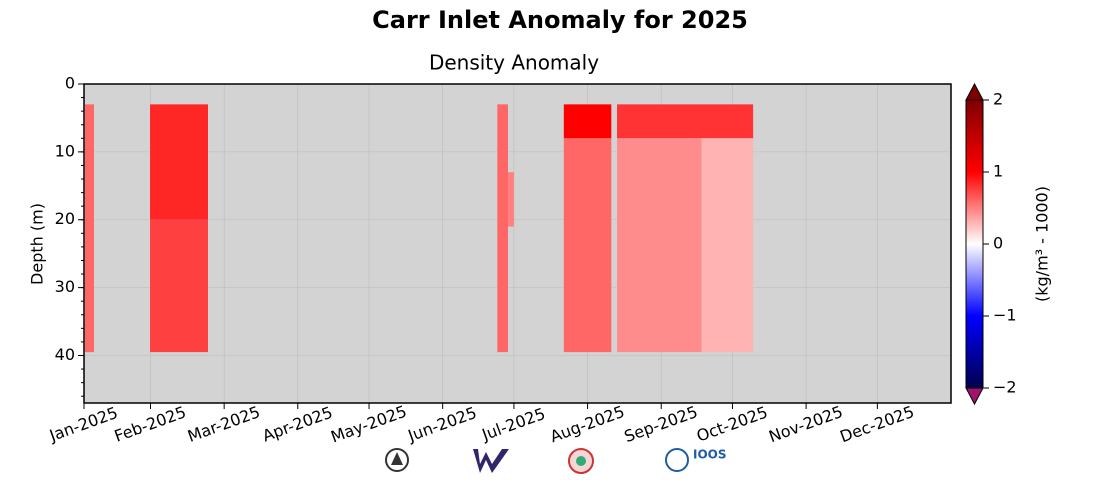 This screenshot has height=480, width=1120. Describe the element at coordinates (998, 171) in the screenshot. I see `colorbar-tick-label: 1` at that location.